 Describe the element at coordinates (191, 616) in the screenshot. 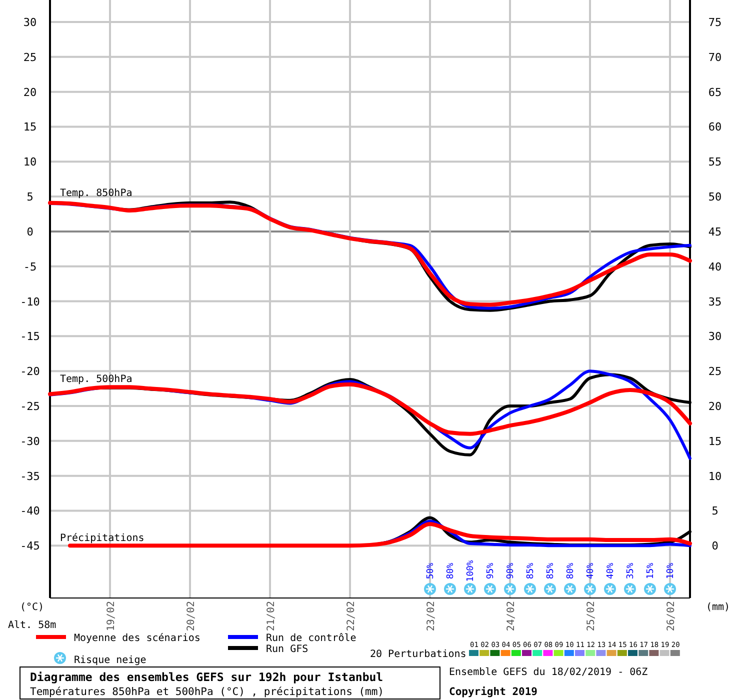

I see `x-tick-label: 20/02` at that location.